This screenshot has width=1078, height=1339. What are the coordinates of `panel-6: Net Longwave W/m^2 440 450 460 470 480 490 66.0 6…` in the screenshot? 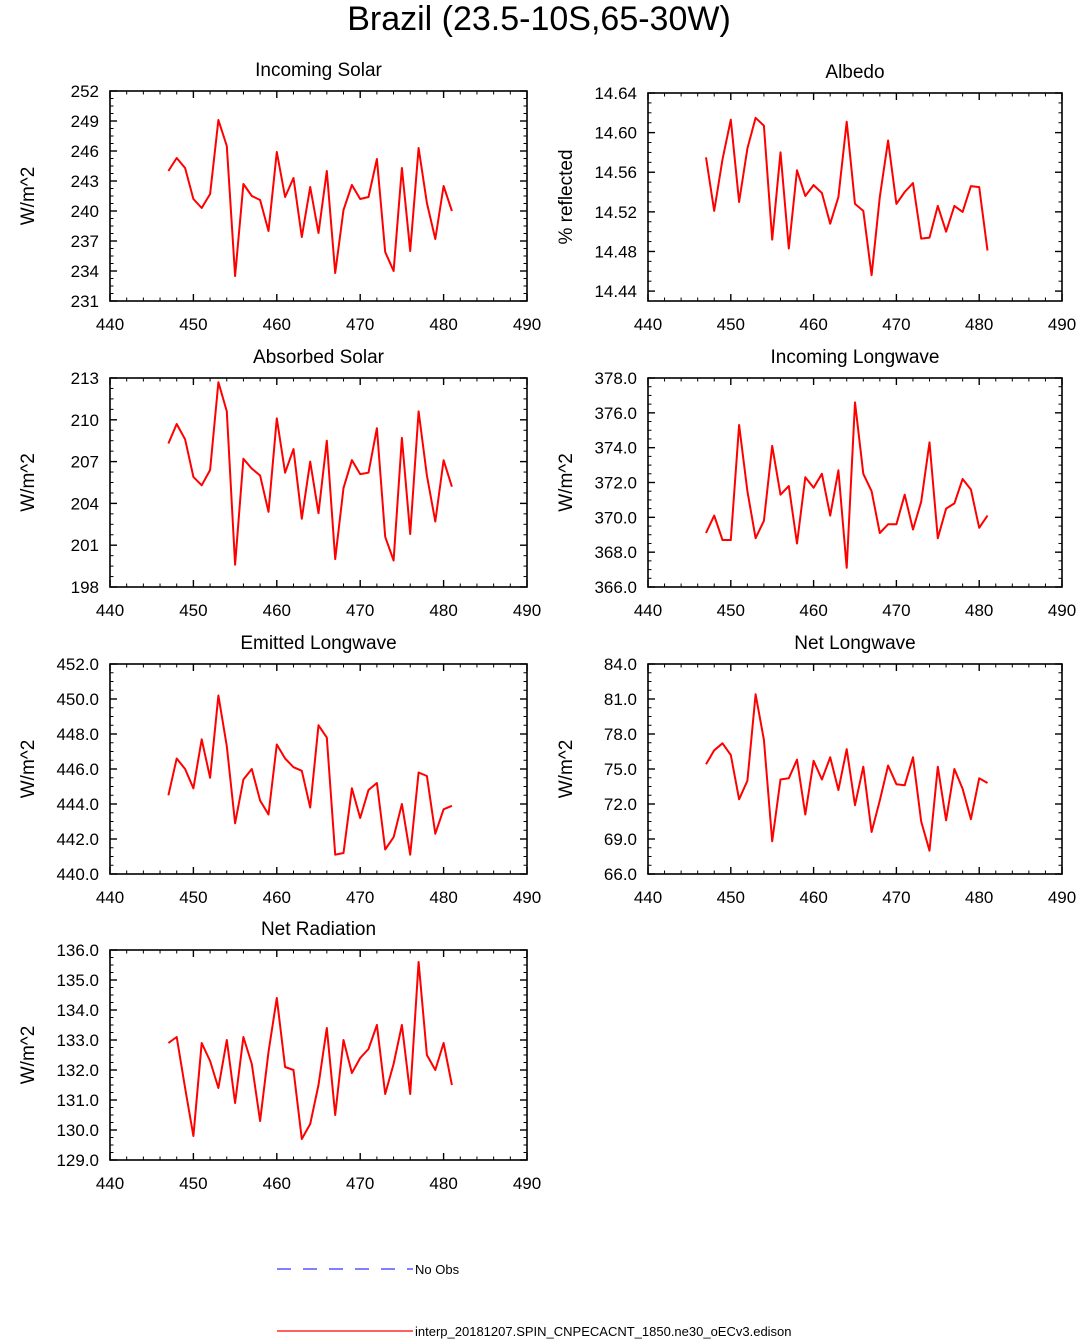 It's located at (816, 770).